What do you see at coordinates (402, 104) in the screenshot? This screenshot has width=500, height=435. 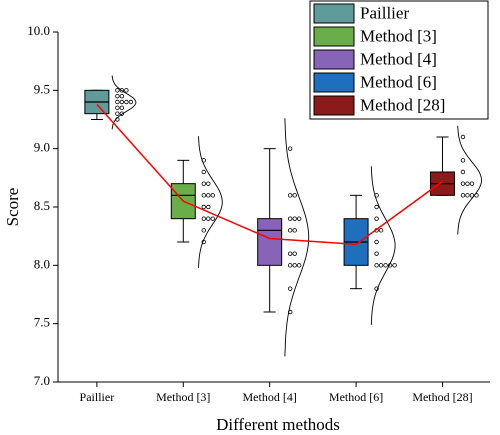 I see `legend-label: Method [28]` at bounding box center [402, 104].